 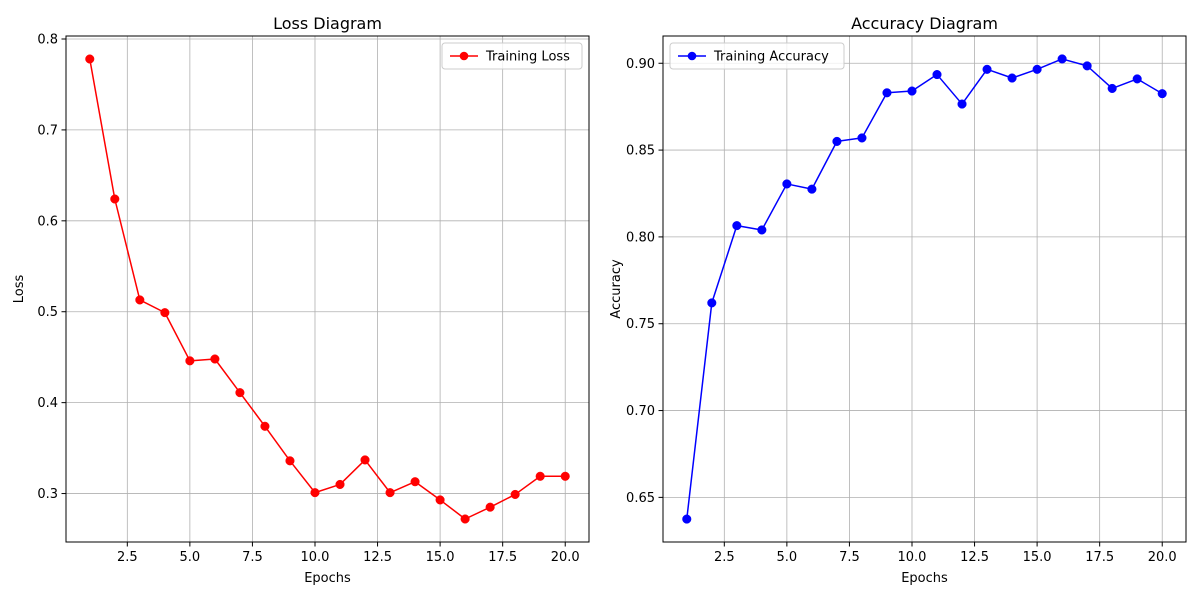 I want to click on accuracy-x-tick-label: 20.0, so click(x=1162, y=557).